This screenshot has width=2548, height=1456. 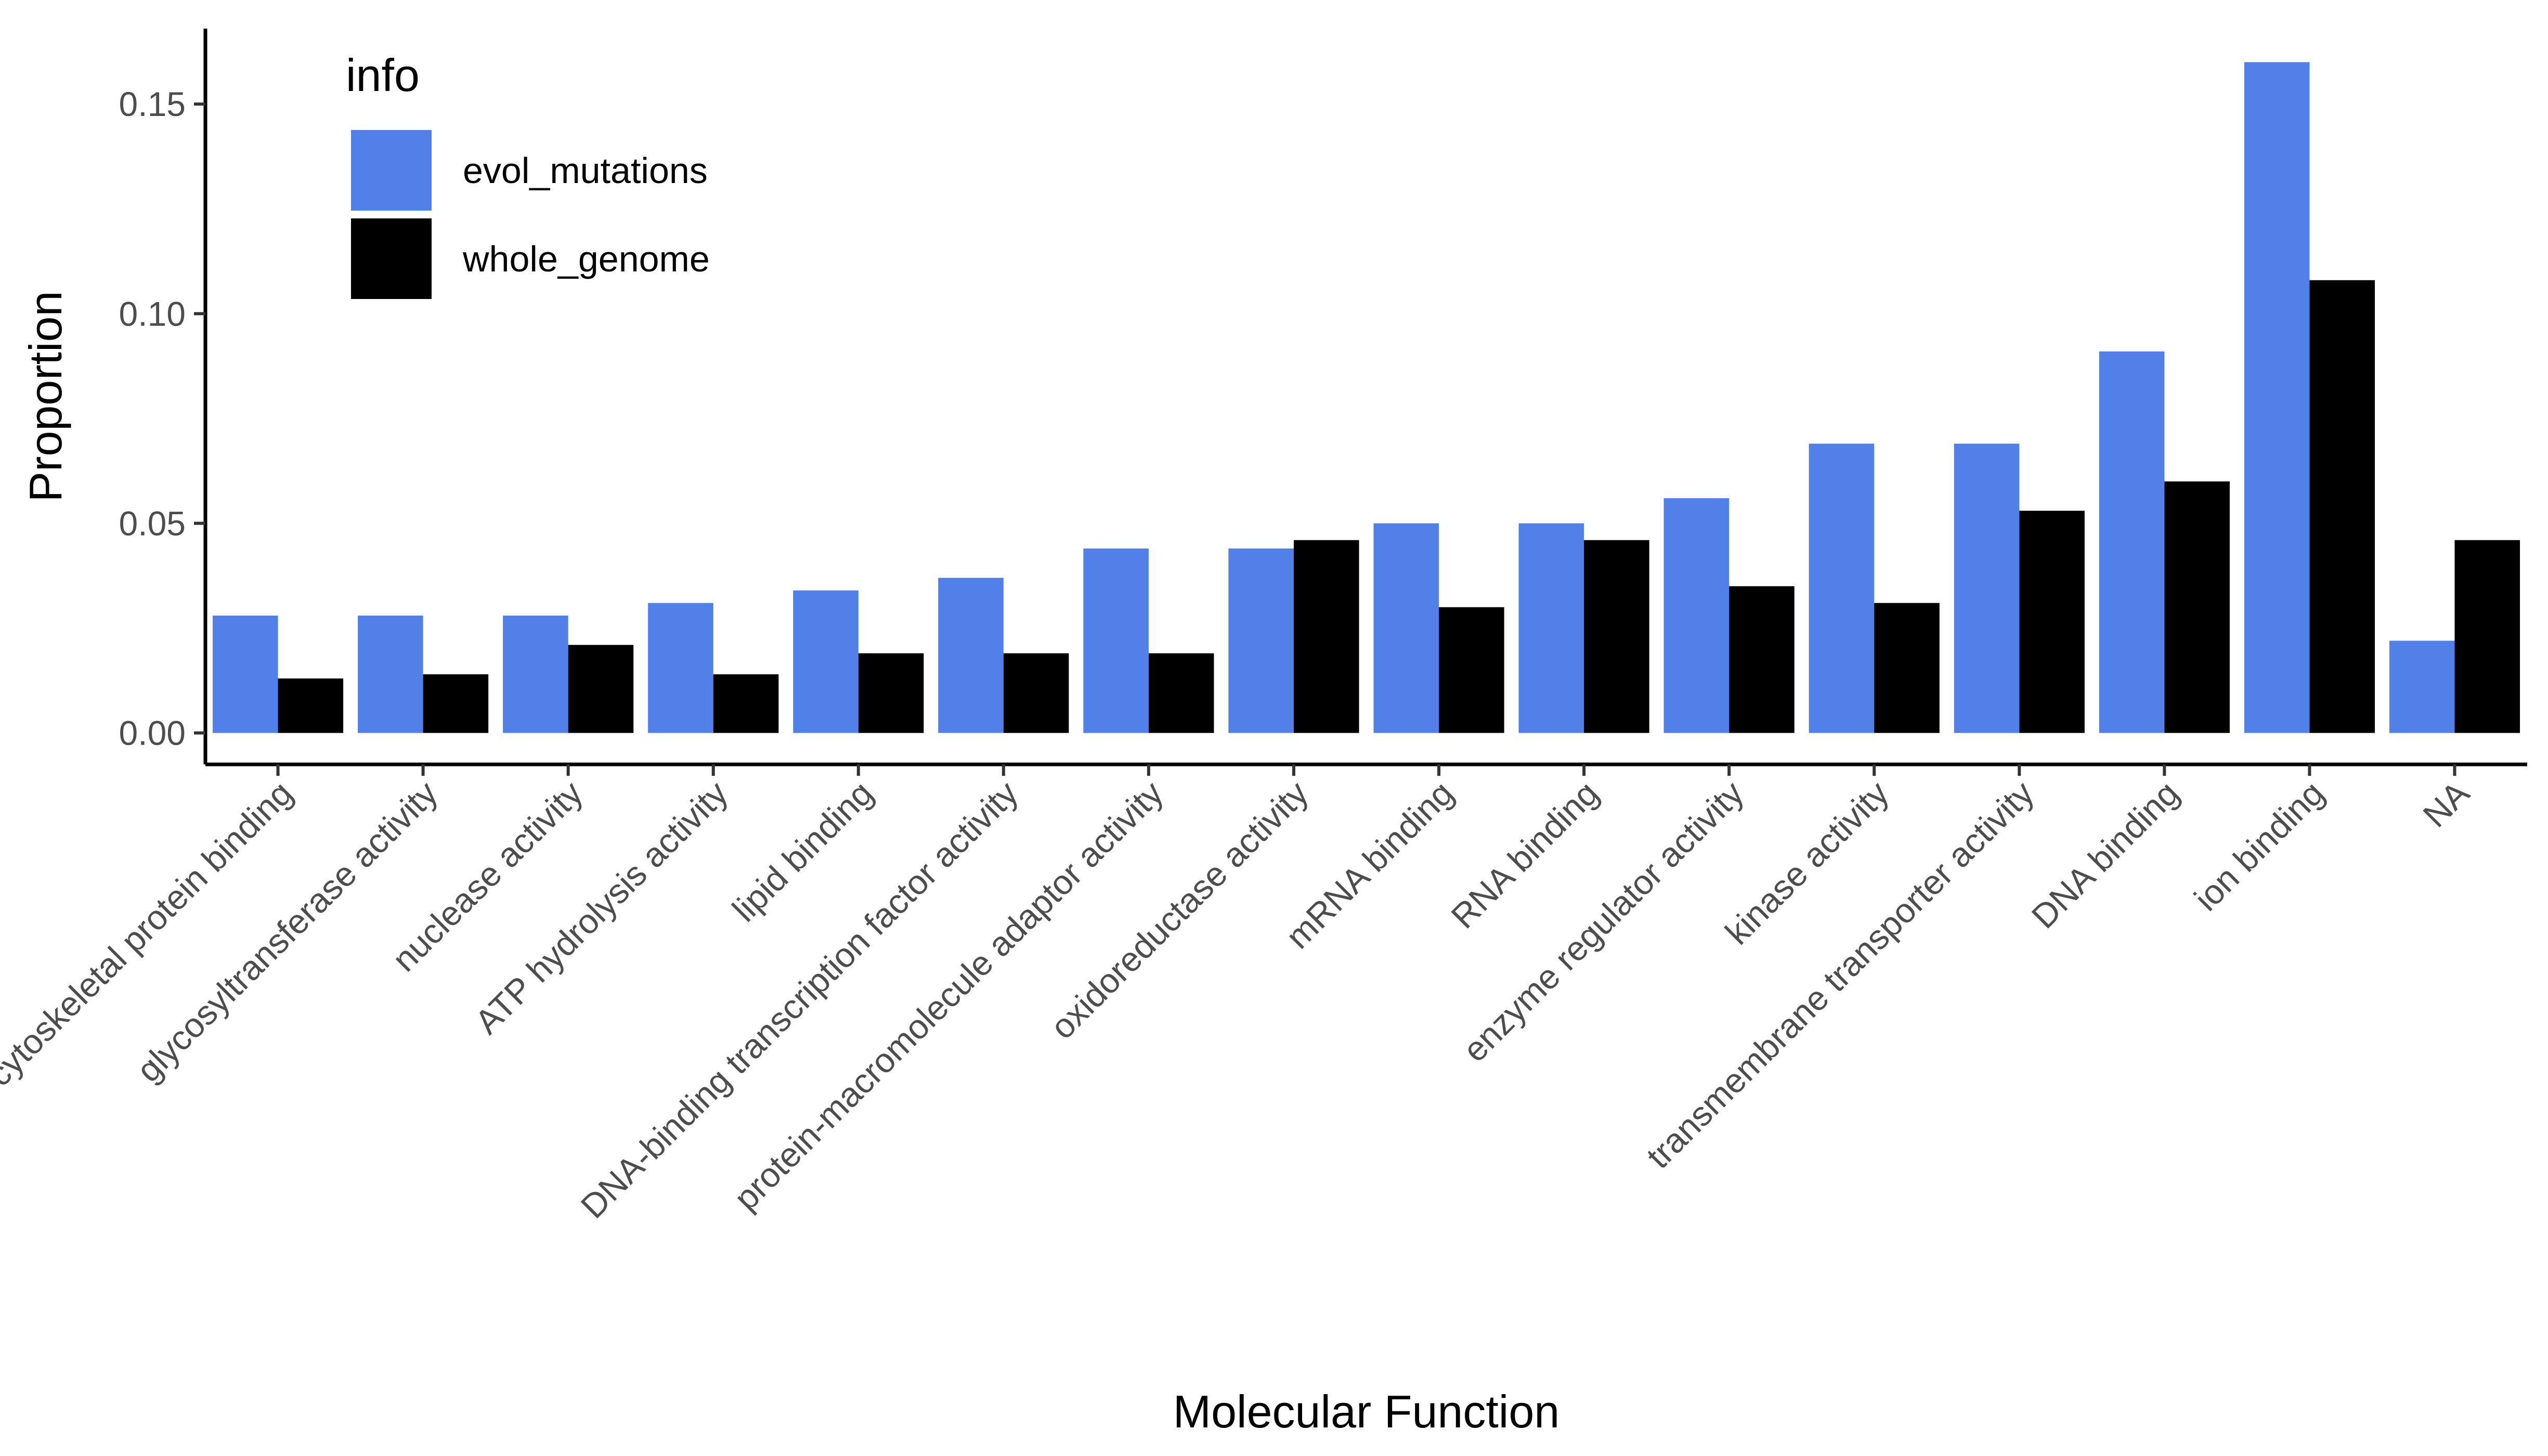 What do you see at coordinates (2445, 805) in the screenshot?
I see `x-tick-label-na: NA` at bounding box center [2445, 805].